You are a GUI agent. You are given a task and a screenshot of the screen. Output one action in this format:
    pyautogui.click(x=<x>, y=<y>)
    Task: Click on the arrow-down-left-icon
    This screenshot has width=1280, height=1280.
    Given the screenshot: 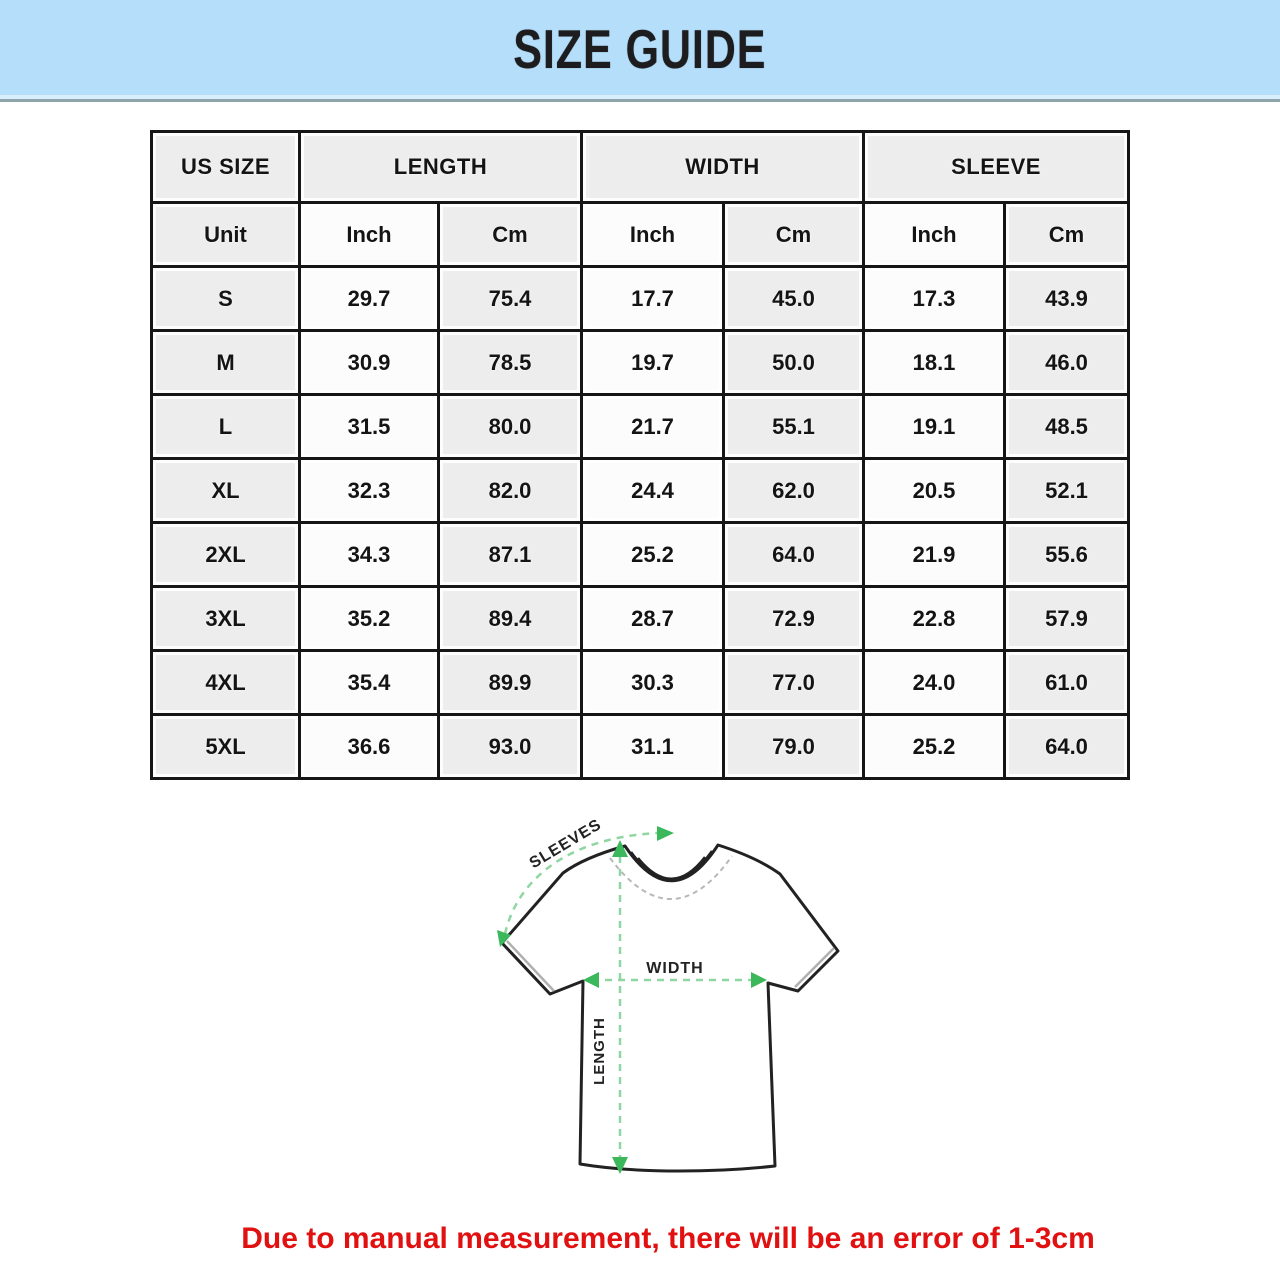 What is the action you would take?
    pyautogui.click(x=504, y=938)
    